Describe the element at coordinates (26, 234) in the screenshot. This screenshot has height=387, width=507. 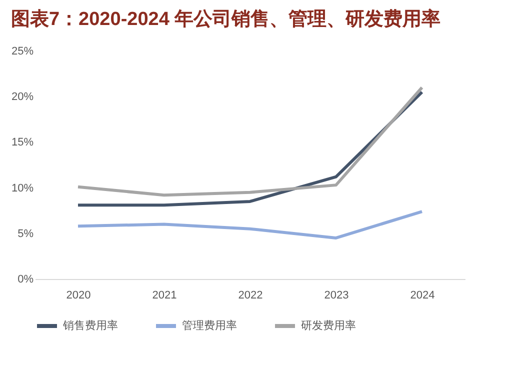
I see `y-tick-label: 5%` at that location.